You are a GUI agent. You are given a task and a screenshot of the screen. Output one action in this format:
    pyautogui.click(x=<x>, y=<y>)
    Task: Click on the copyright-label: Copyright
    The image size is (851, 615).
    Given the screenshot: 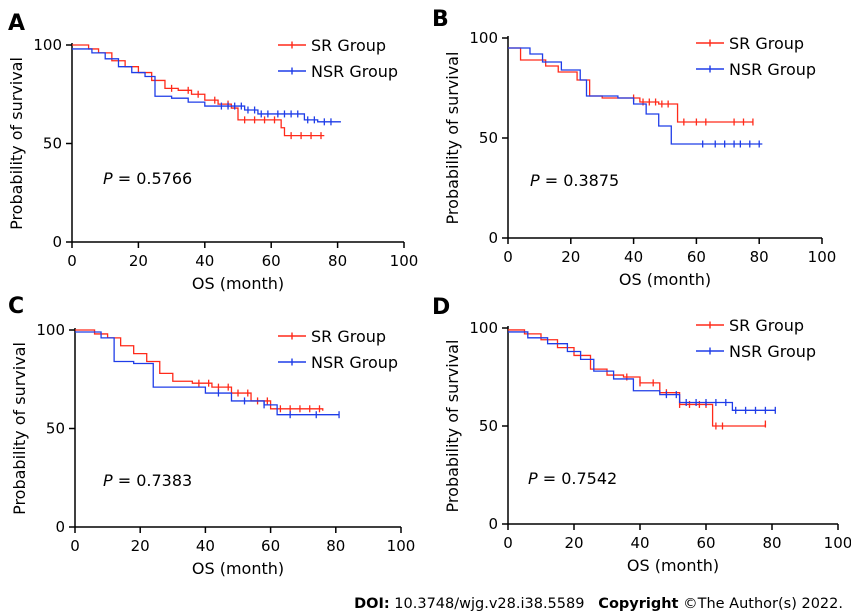 What is the action you would take?
    pyautogui.click(x=638, y=604)
    